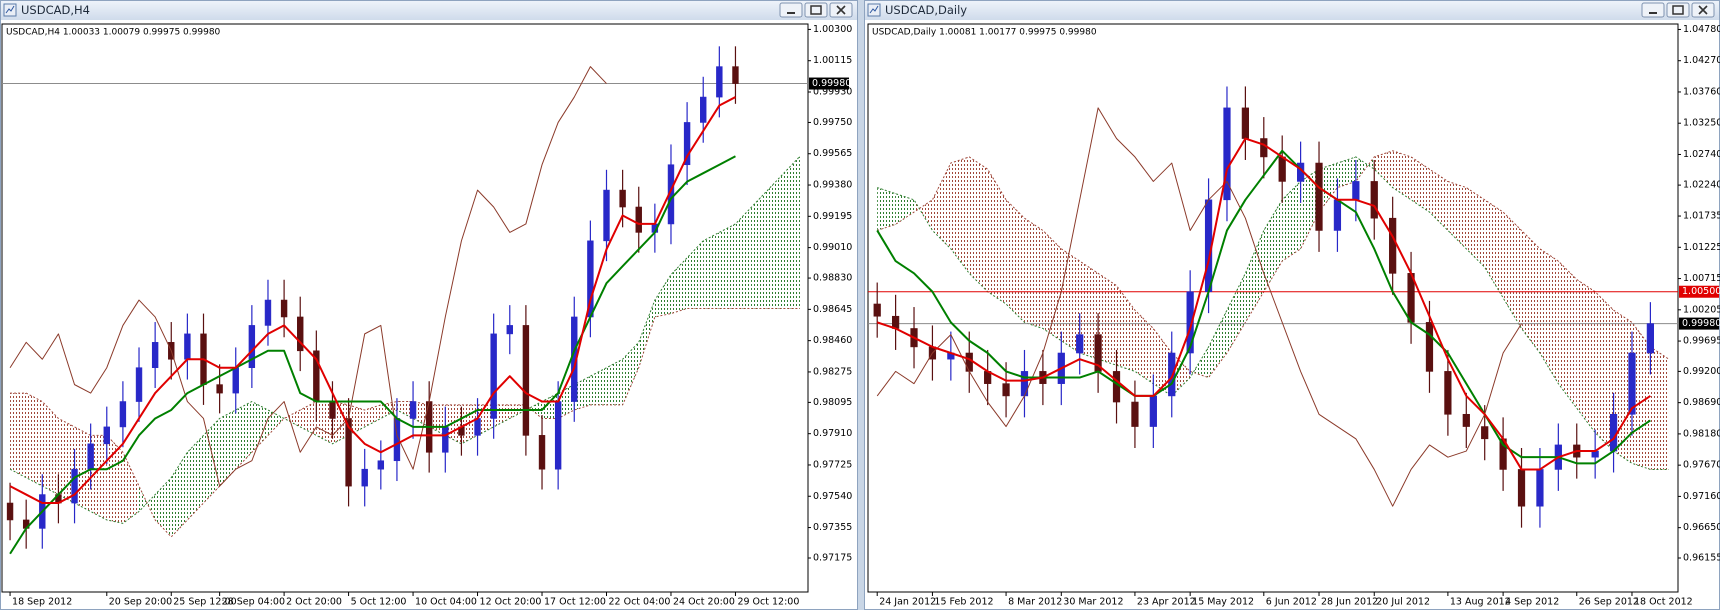 Image resolution: width=1720 pixels, height=610 pixels. I want to click on title-bar, so click(1292, 10).